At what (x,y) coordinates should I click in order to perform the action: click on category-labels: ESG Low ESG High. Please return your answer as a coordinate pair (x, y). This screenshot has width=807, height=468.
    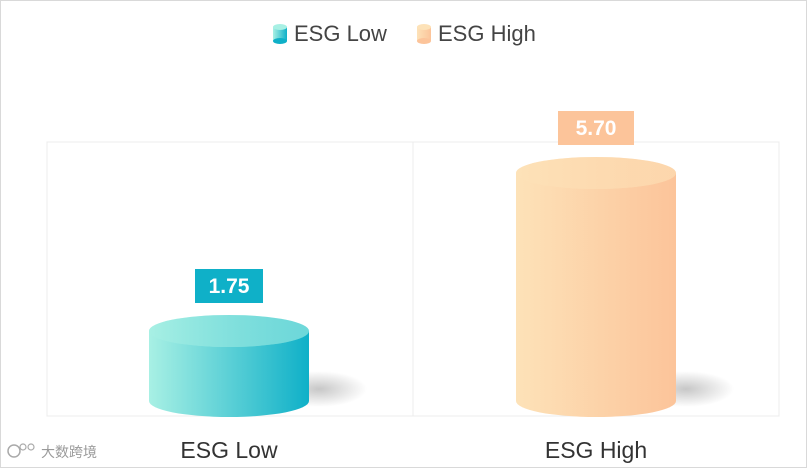
    Looking at the image, I should click on (413, 450).